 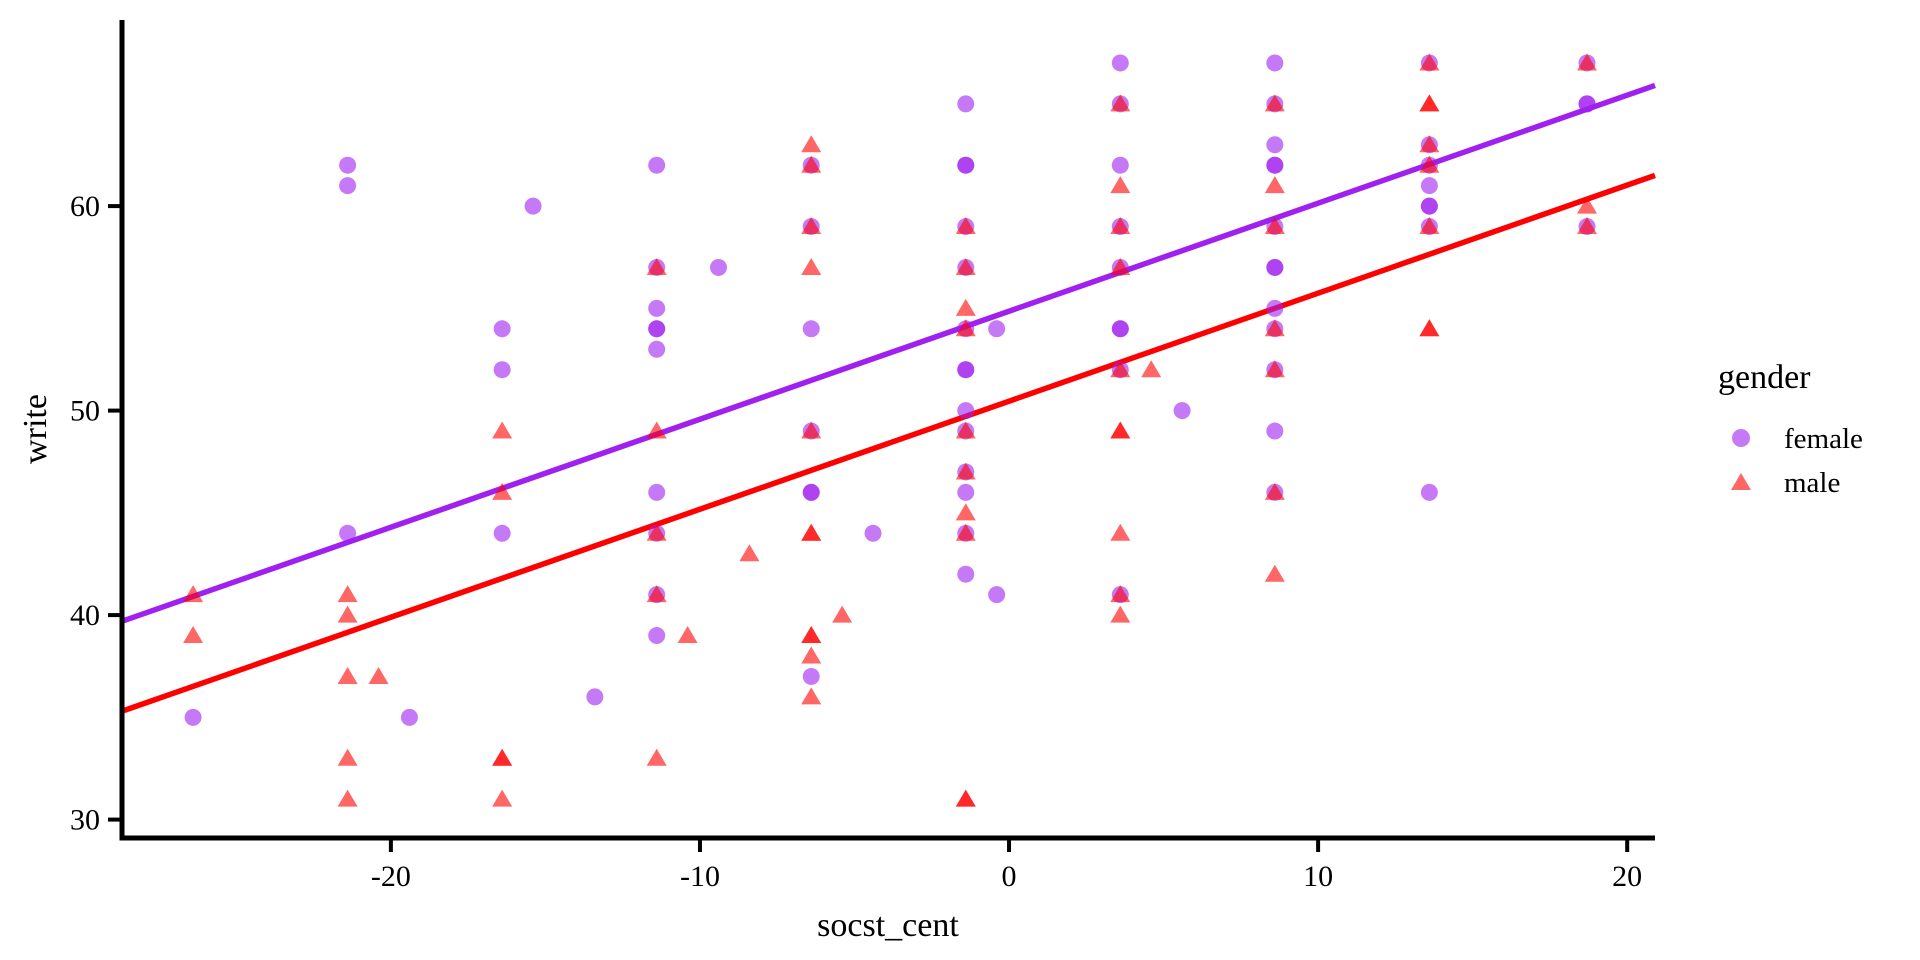 I want to click on y-tick-label: 30, so click(x=85, y=820).